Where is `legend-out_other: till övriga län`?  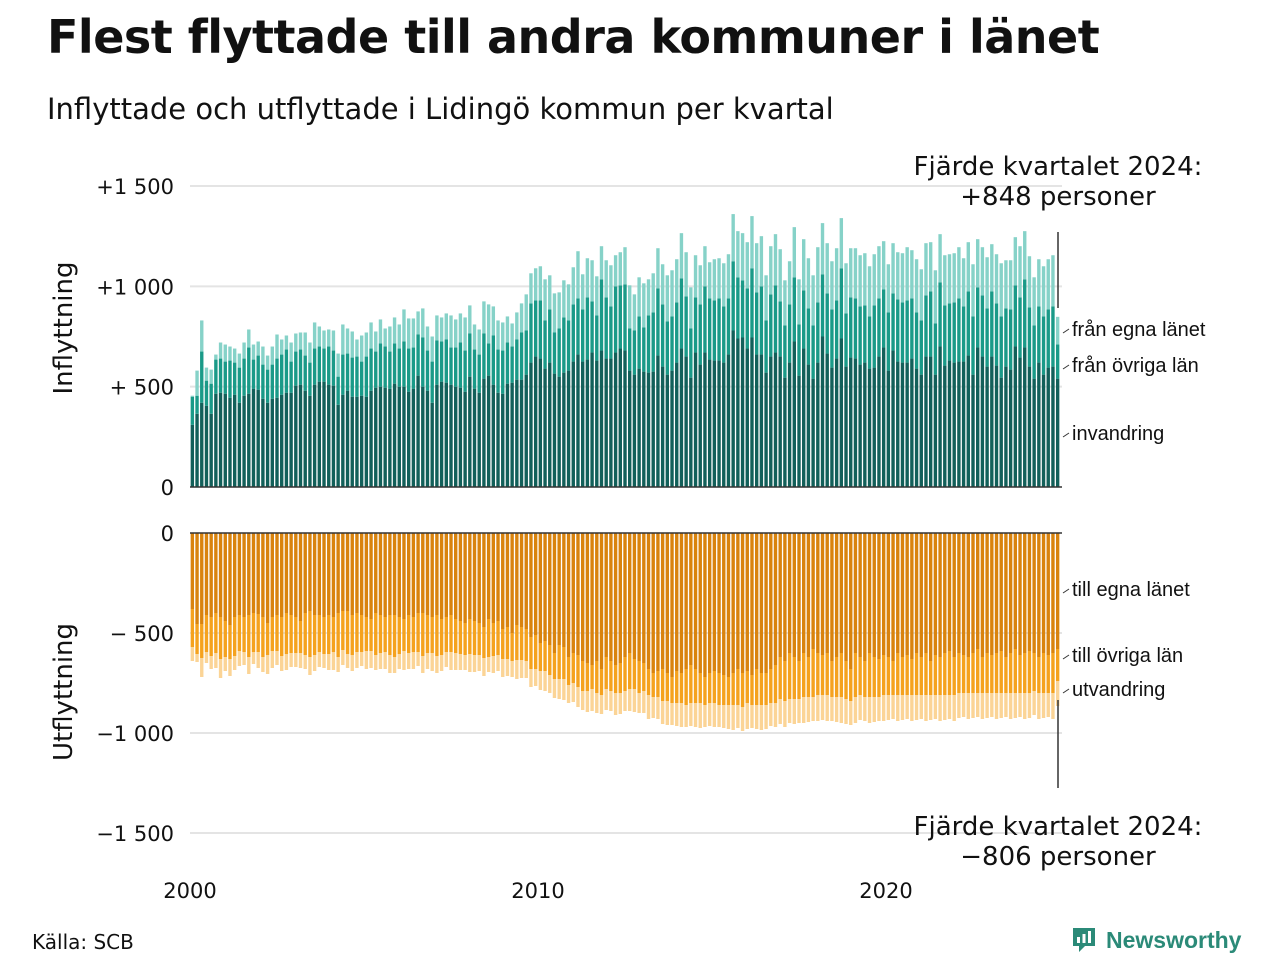 legend-out_other: till övriga län is located at coordinates (1127, 656).